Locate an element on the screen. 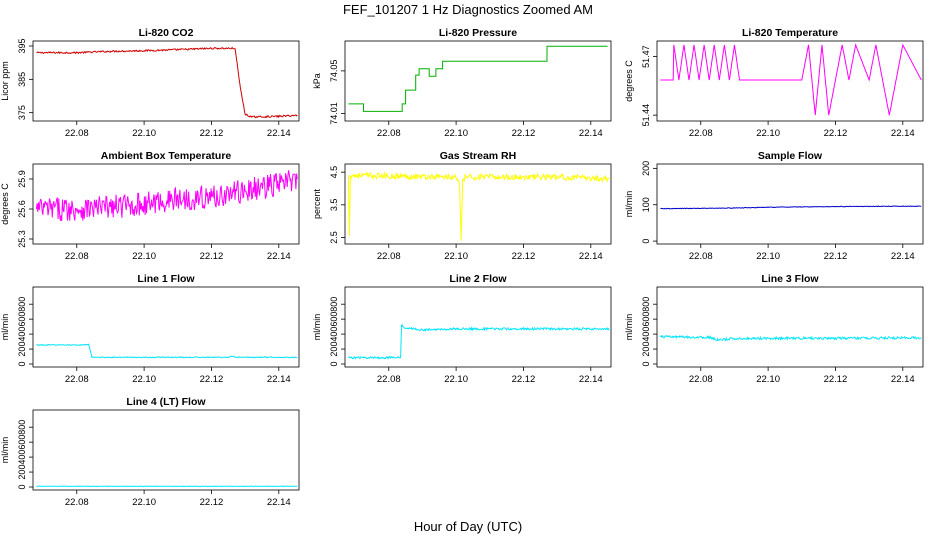  y-tick-label: 375 is located at coordinates (22, 112).